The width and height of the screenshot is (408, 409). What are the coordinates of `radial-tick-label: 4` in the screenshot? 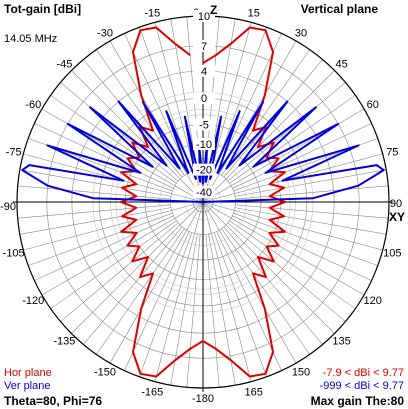 It's located at (204, 72).